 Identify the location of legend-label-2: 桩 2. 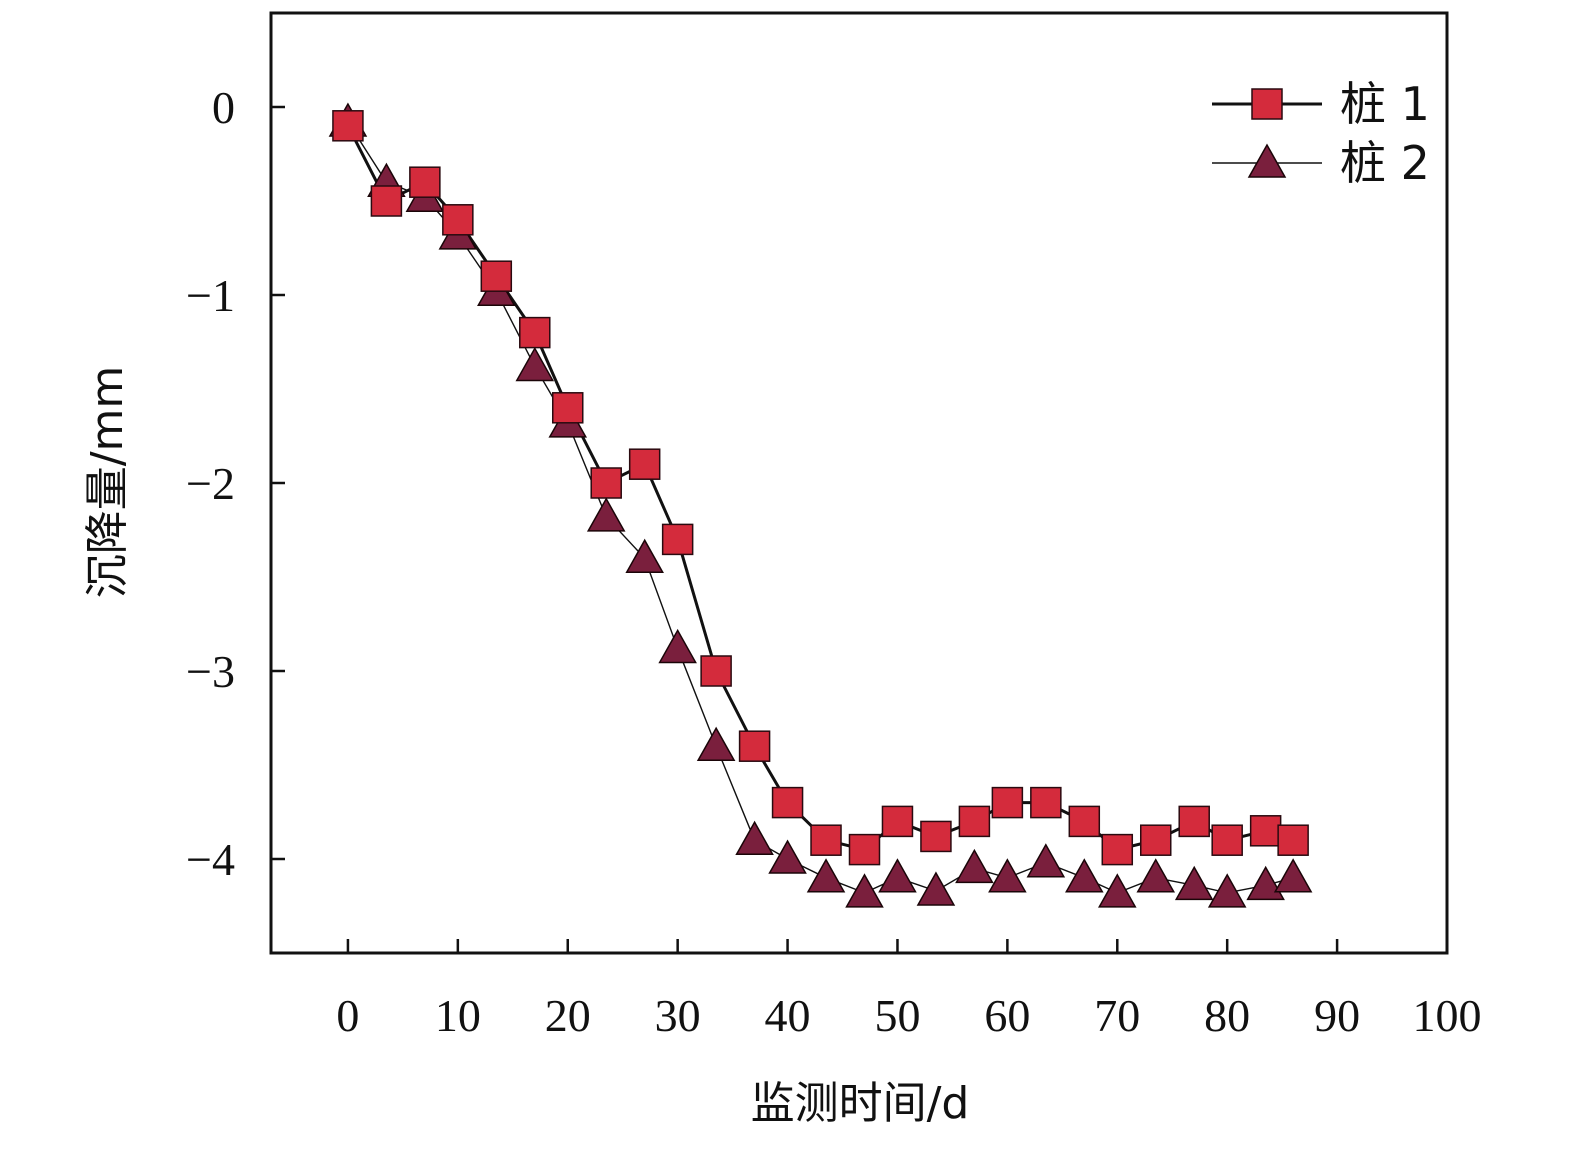
(1385, 163).